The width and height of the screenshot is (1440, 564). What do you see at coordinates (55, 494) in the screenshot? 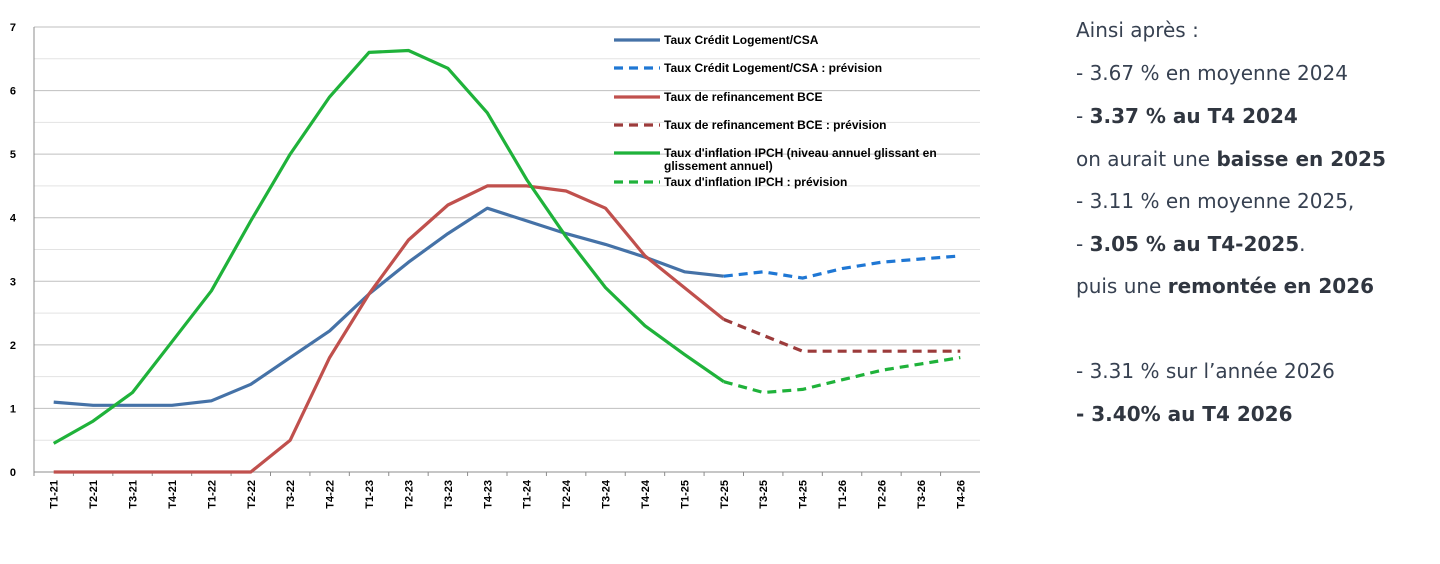
I see `x-tick-label: T1-21` at bounding box center [55, 494].